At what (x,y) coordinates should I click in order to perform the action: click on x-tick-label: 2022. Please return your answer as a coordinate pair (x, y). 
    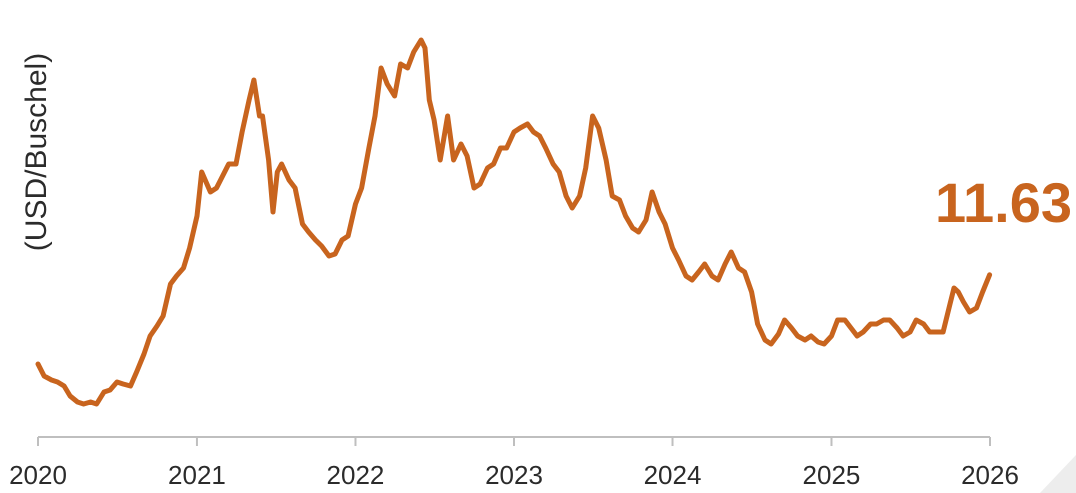
    Looking at the image, I should click on (356, 475).